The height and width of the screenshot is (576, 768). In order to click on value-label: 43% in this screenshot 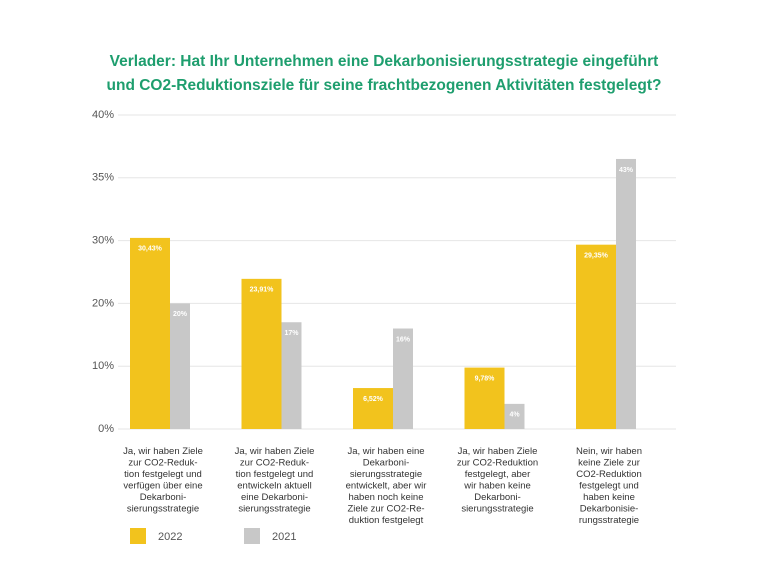, I will do `click(626, 170)`.